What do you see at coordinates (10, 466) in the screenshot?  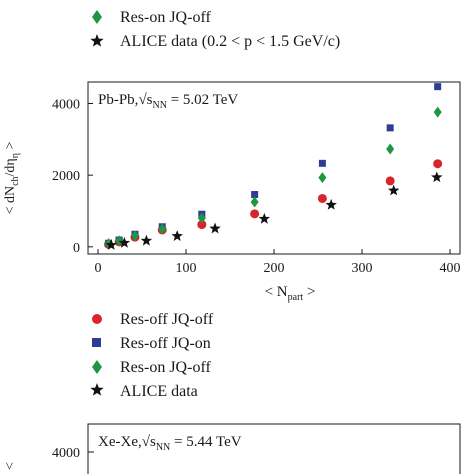 I see `y-axis-label-2-fragment: <` at bounding box center [10, 466].